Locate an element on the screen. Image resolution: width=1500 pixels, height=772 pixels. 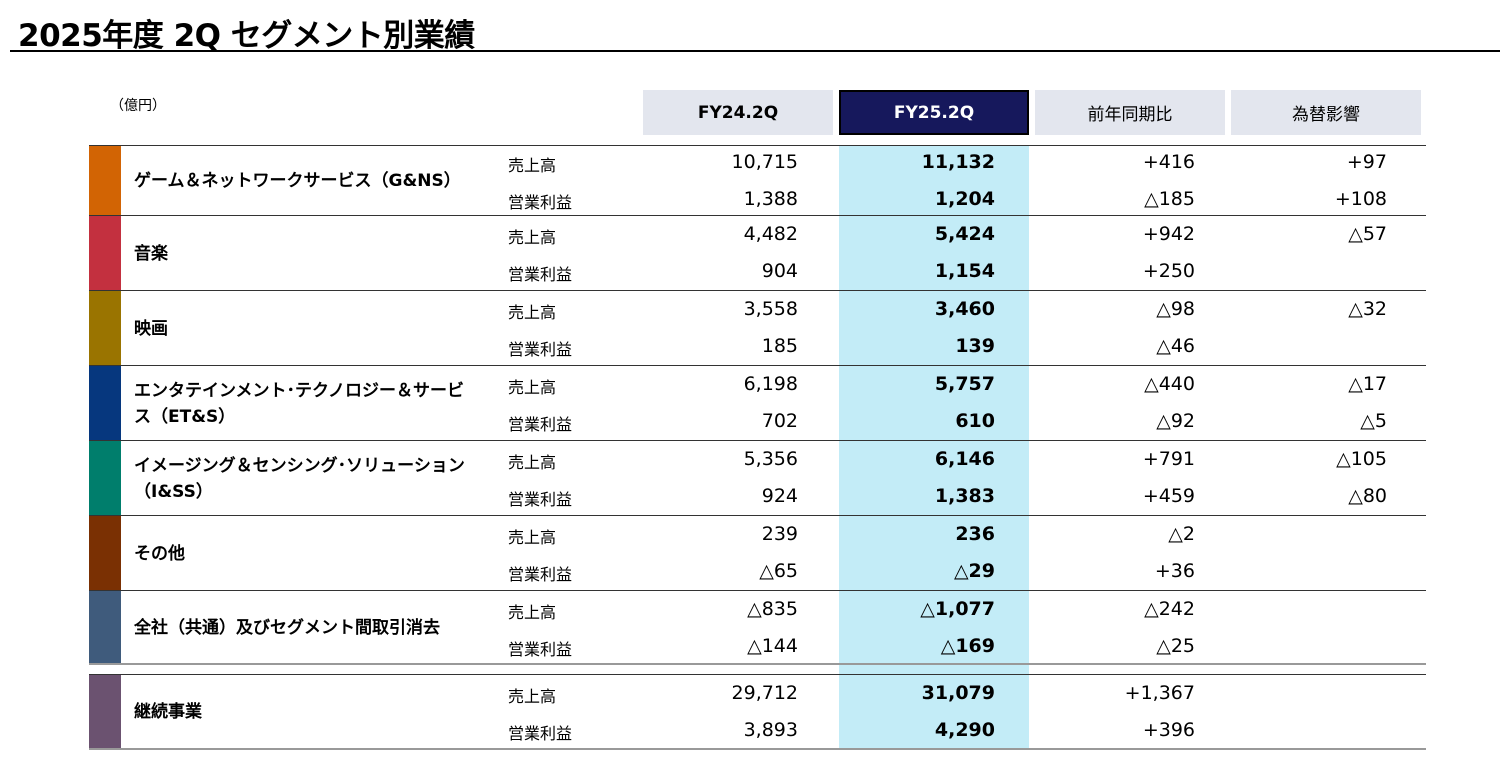
segment-name: 継続事業 is located at coordinates (168, 712).